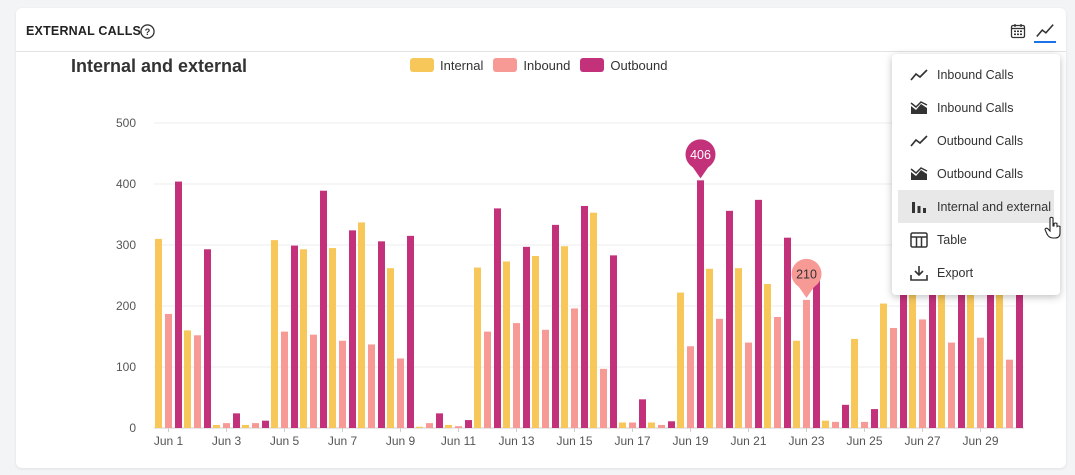 This screenshot has height=475, width=1075. I want to click on y-tick-label: 400, so click(126, 184).